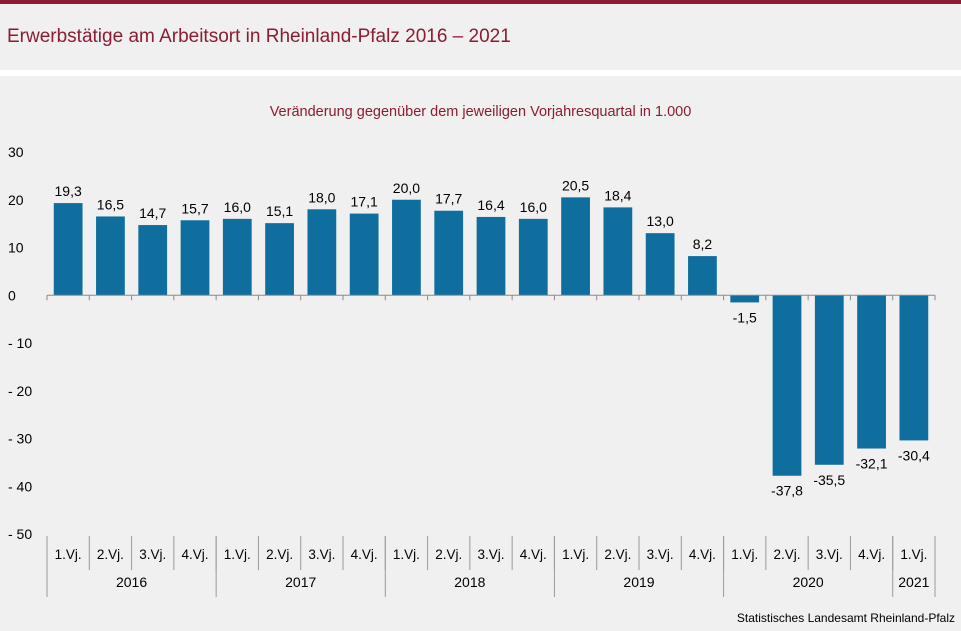 Image resolution: width=961 pixels, height=631 pixels. I want to click on data-label: 15,7, so click(194, 208).